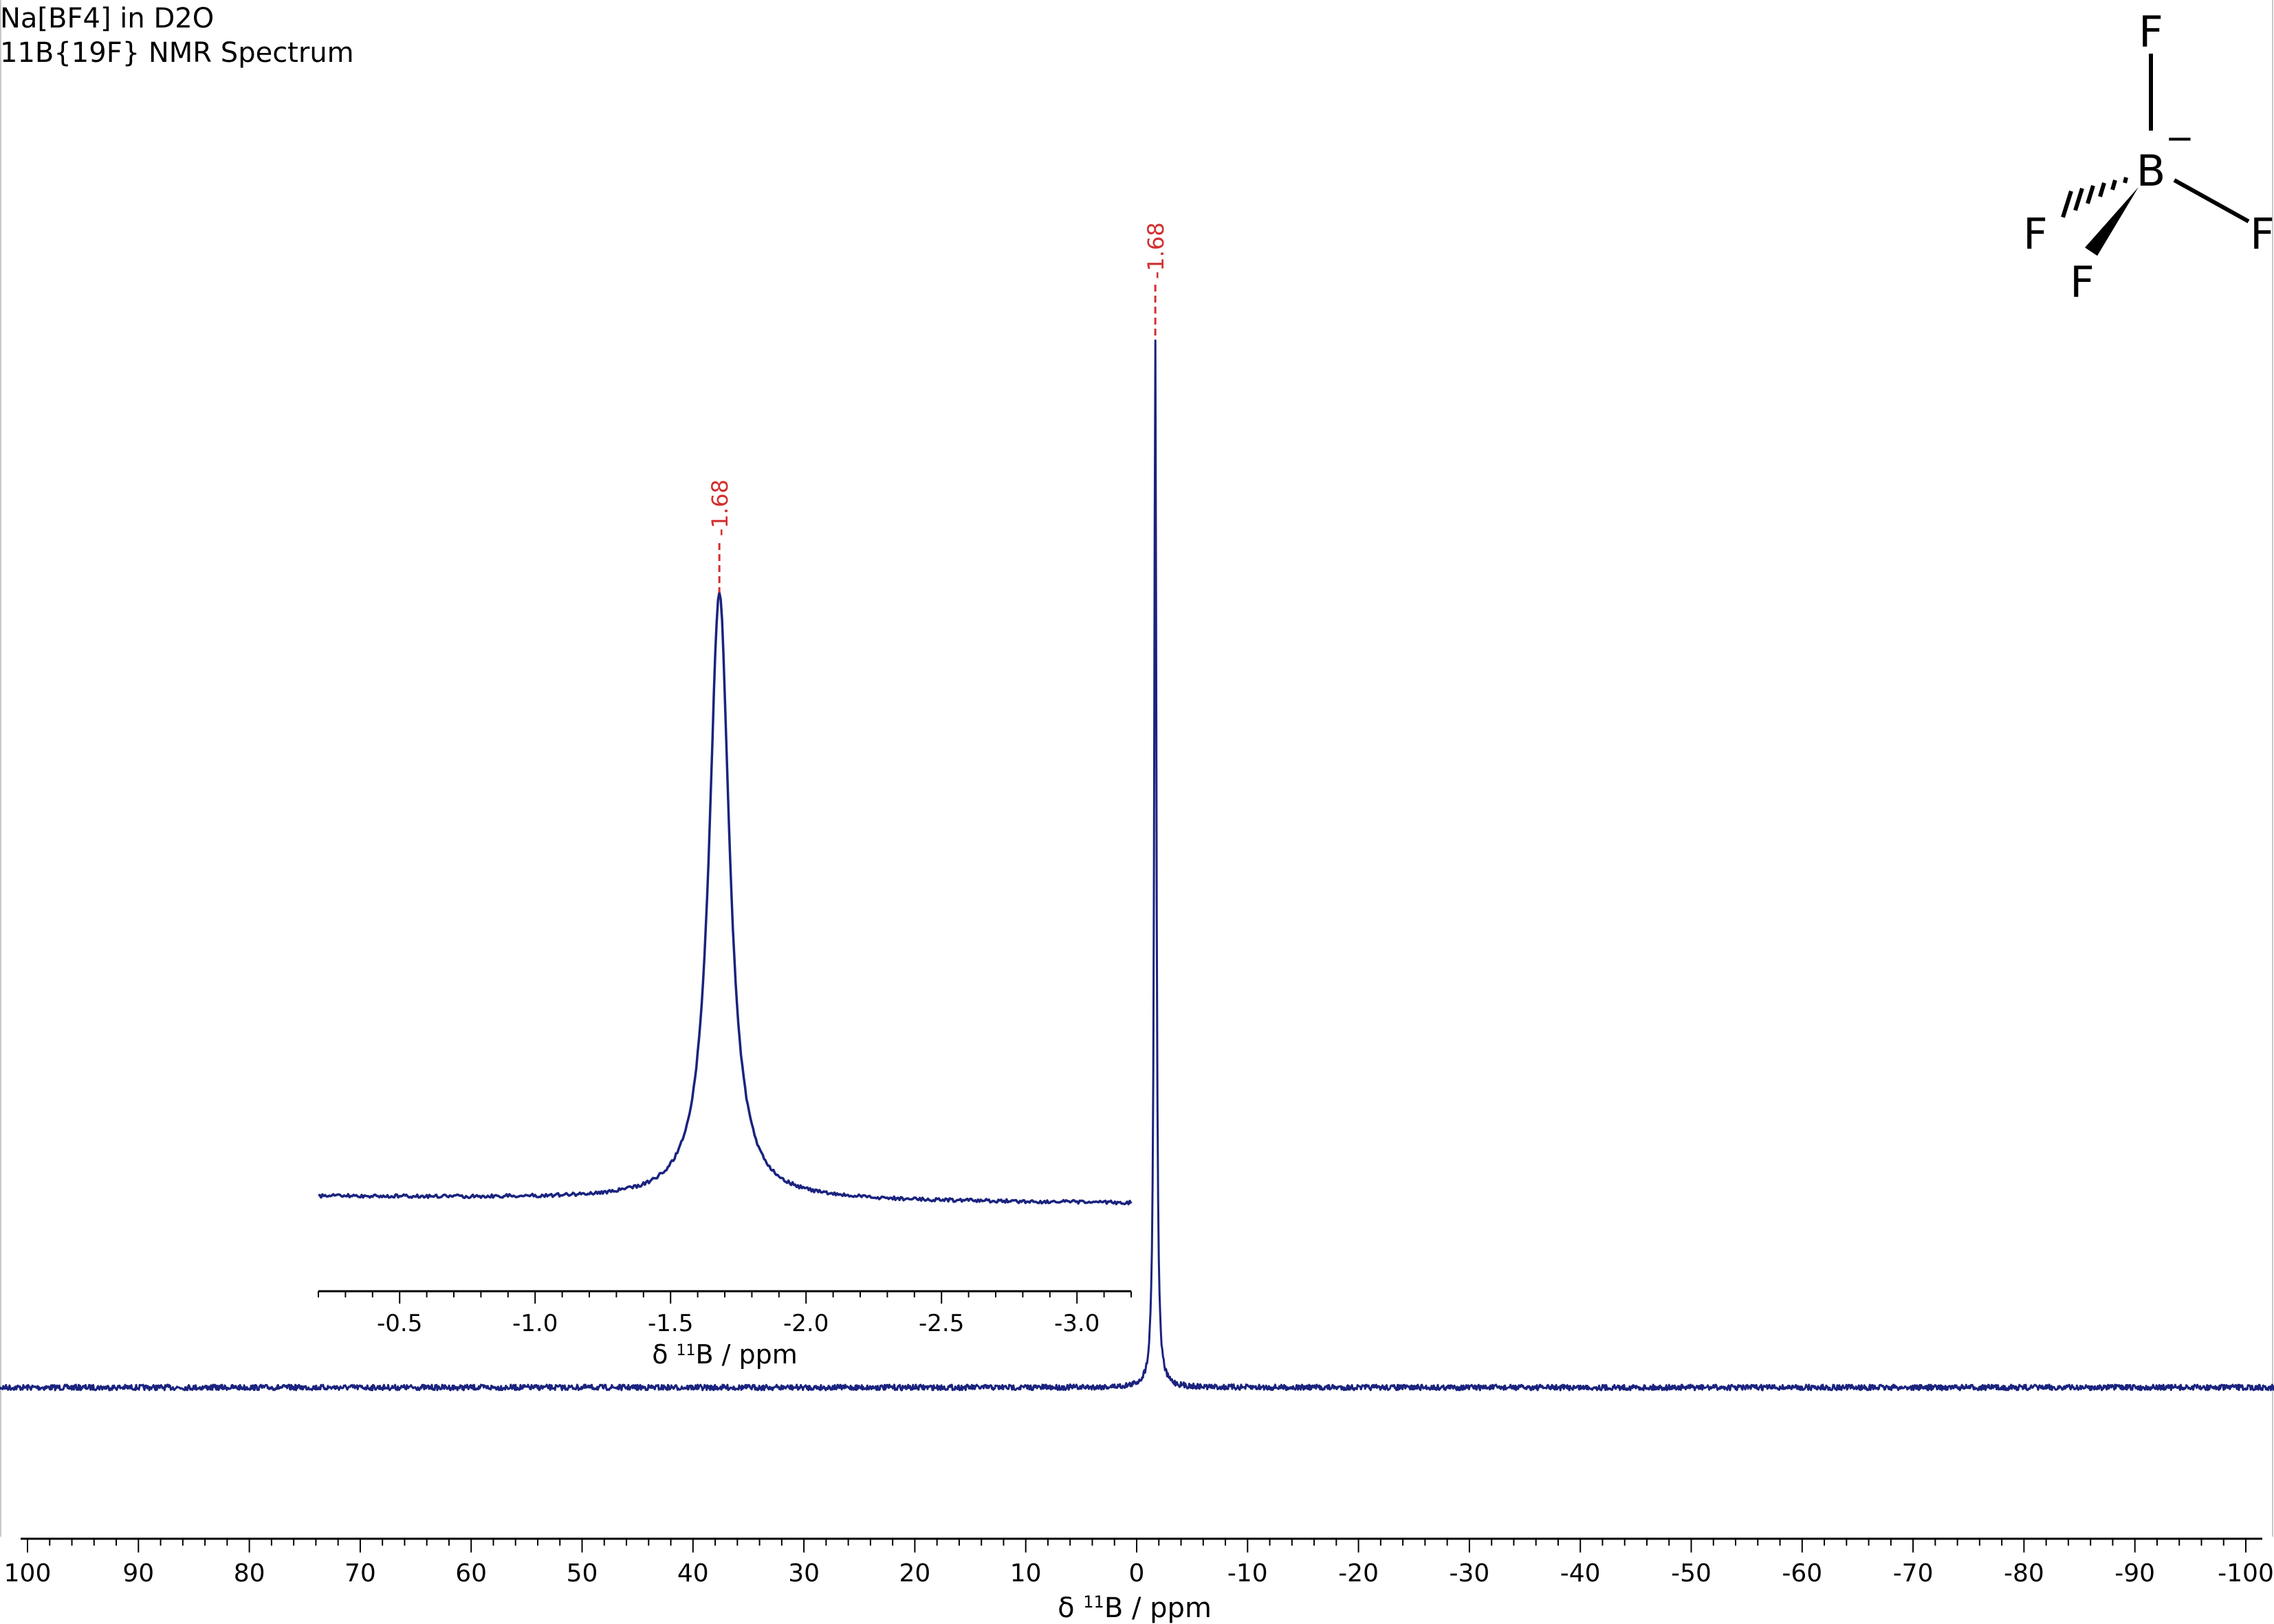 The height and width of the screenshot is (1624, 2274). Describe the element at coordinates (670, 1323) in the screenshot. I see `inset-tick-label: -1.5` at that location.